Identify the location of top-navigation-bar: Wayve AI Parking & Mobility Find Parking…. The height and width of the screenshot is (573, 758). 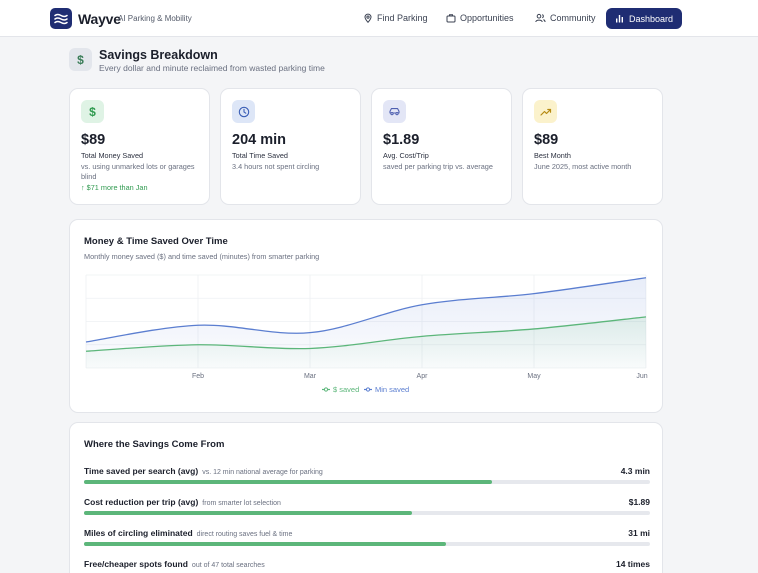
(379, 18).